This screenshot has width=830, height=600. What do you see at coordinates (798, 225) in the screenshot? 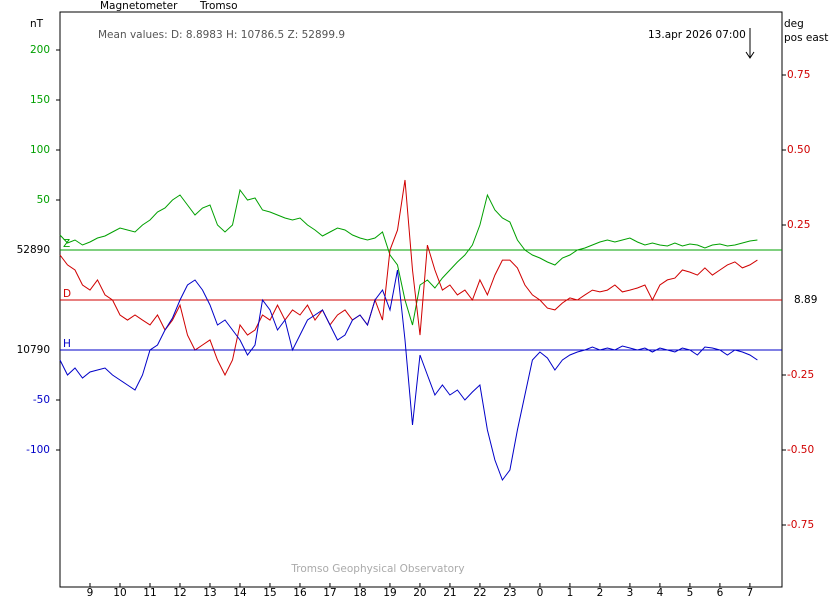
I see `y2-tick-label: 0.25` at bounding box center [798, 225].